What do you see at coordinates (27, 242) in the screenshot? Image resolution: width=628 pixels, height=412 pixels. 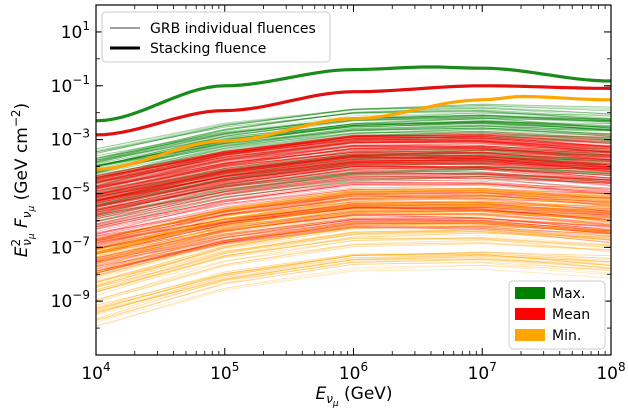 I see `y-label-sub: ν` at bounding box center [27, 242].